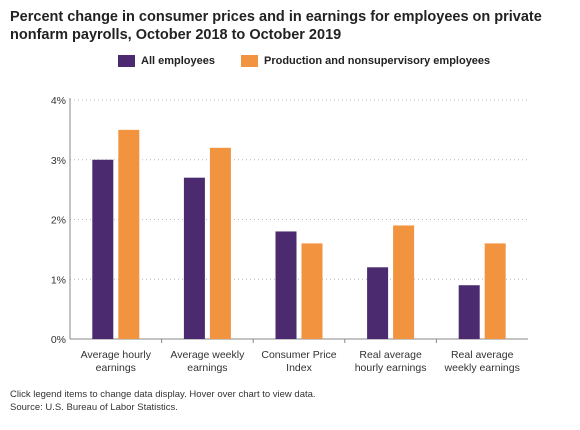 The image size is (580, 430). Describe the element at coordinates (377, 61) in the screenshot. I see `legend-label-production-employees: Production and nonsupervisory employees` at that location.